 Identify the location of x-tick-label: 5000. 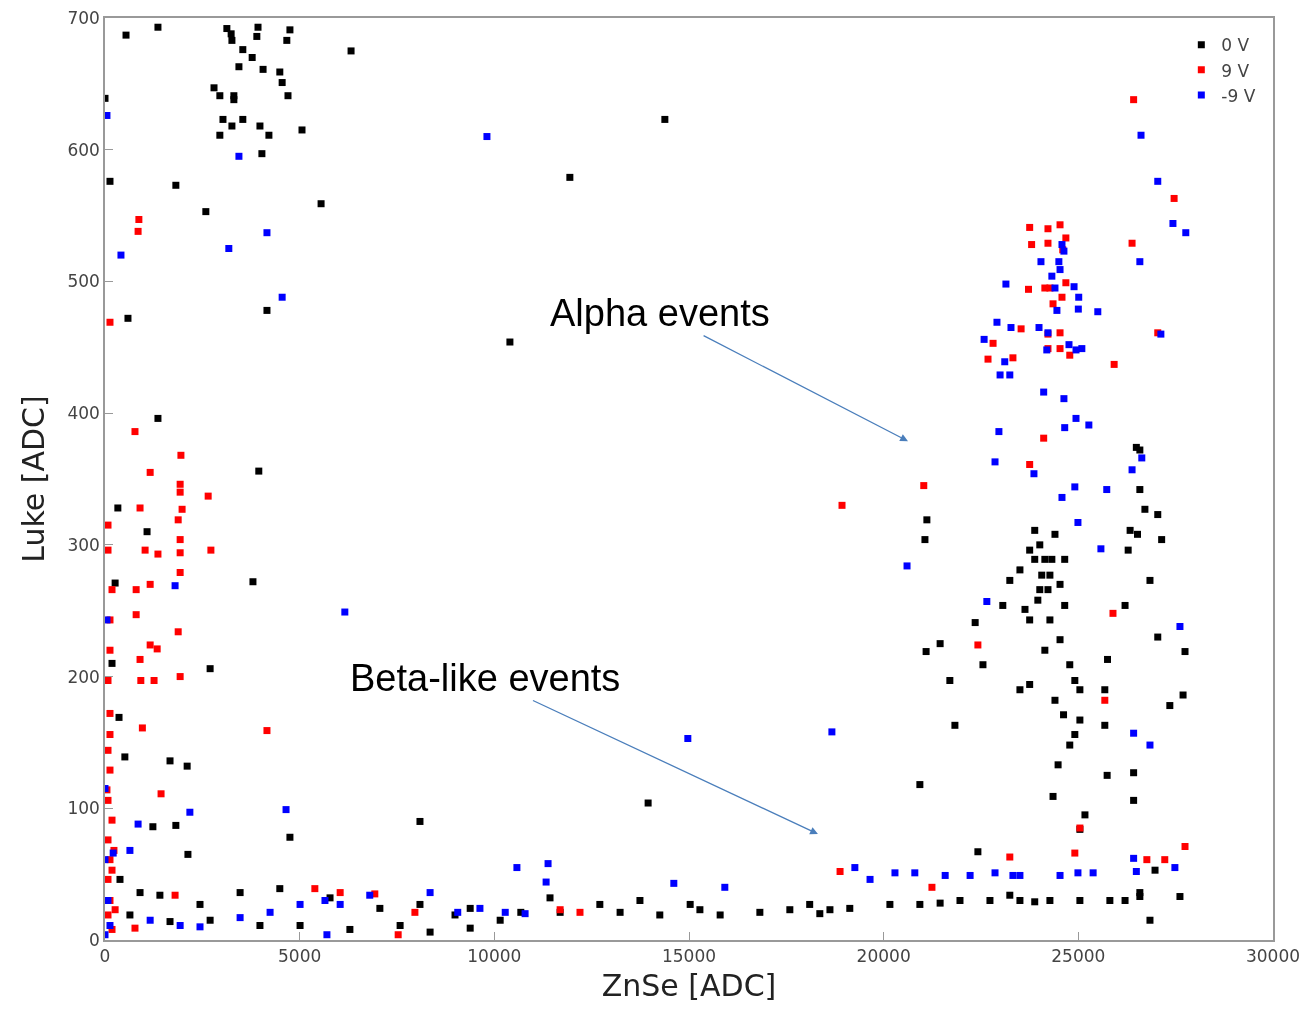
(300, 956).